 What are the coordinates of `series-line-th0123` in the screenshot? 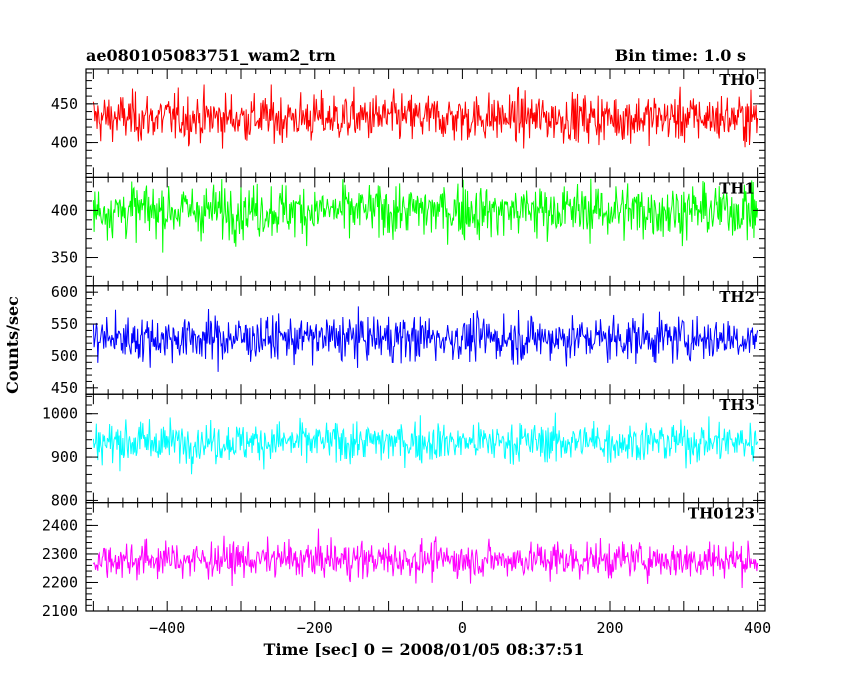 It's located at (425, 558).